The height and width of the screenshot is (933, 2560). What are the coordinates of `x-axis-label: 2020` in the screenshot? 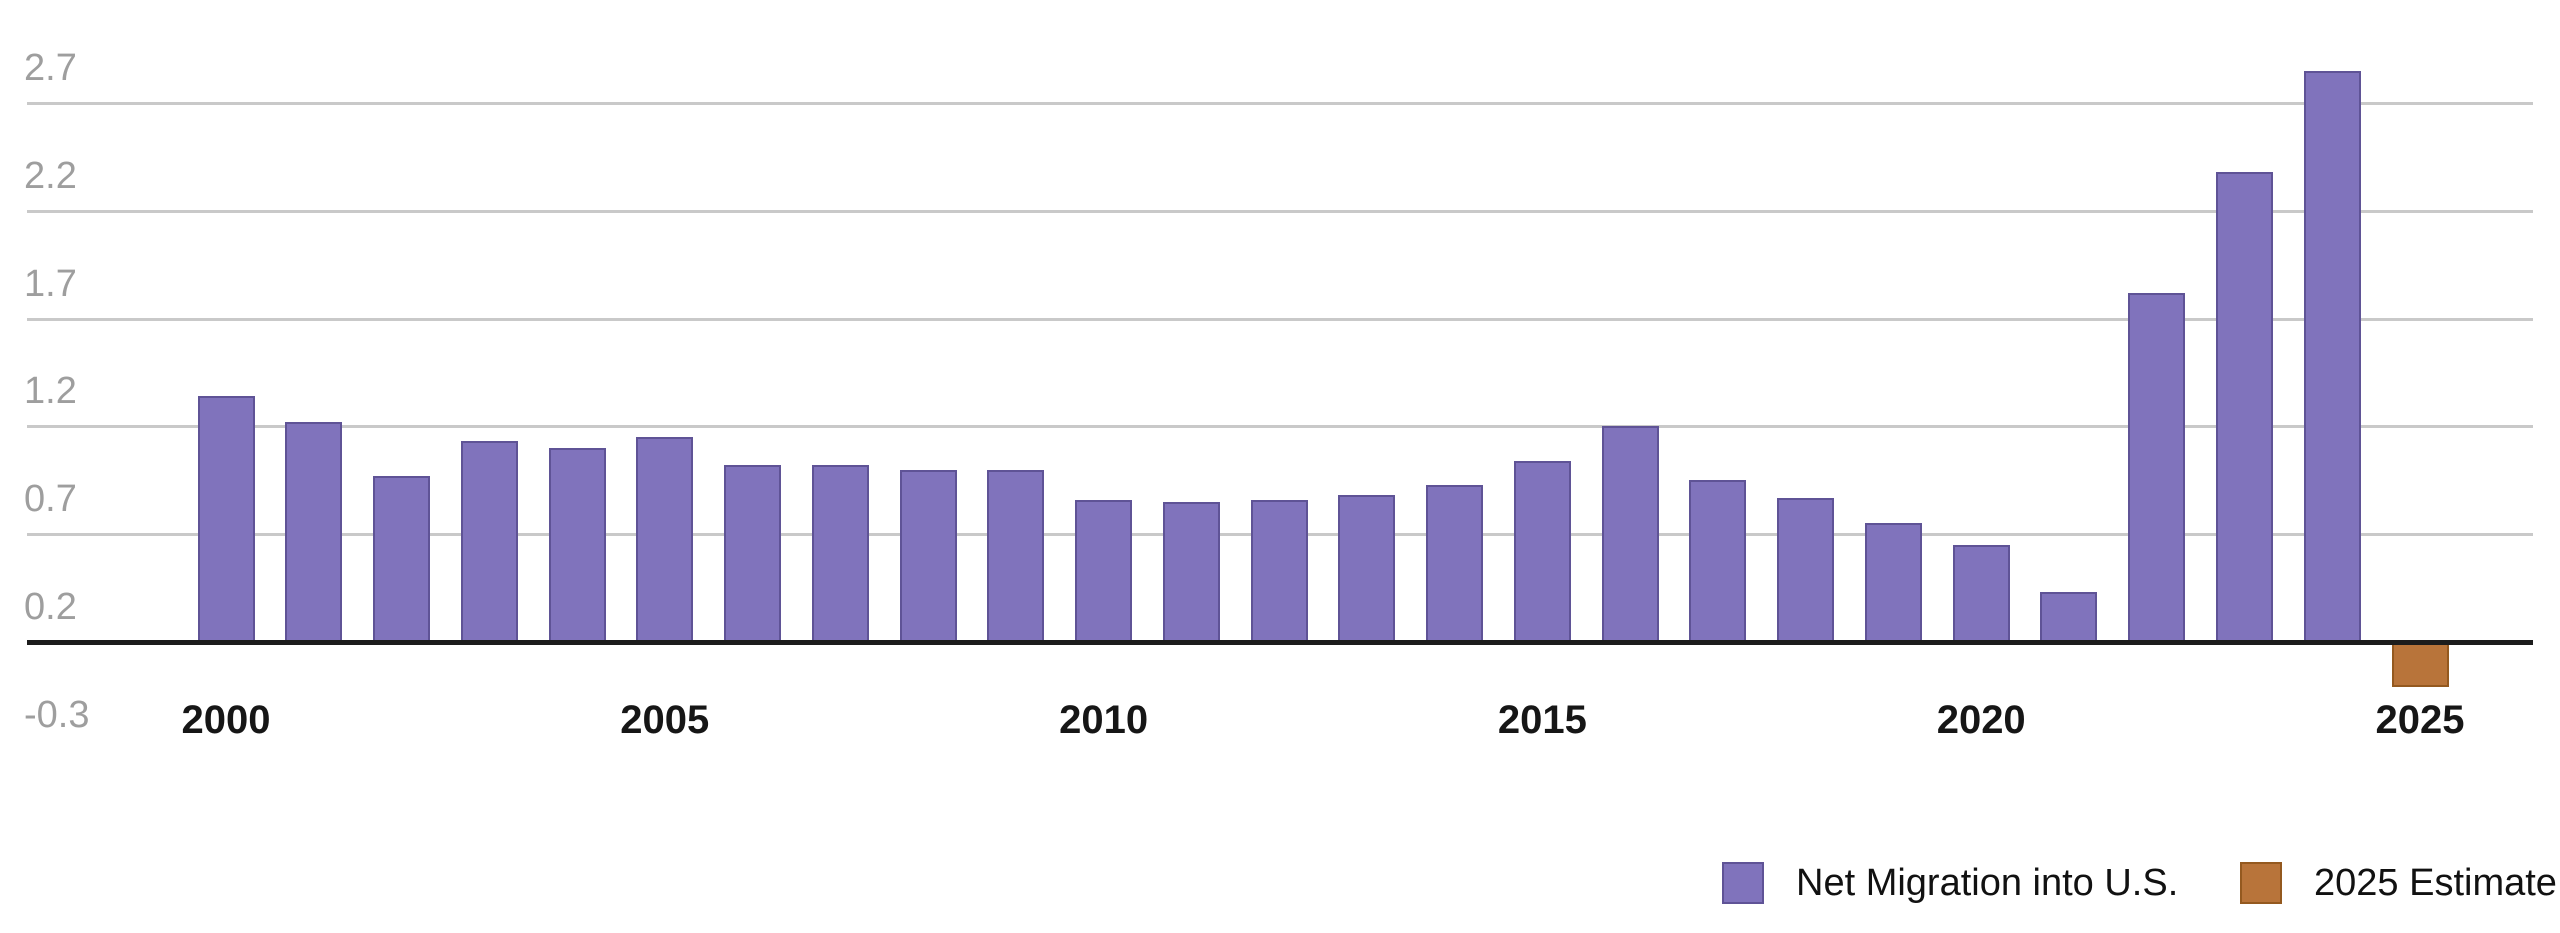 It's located at (1981, 720).